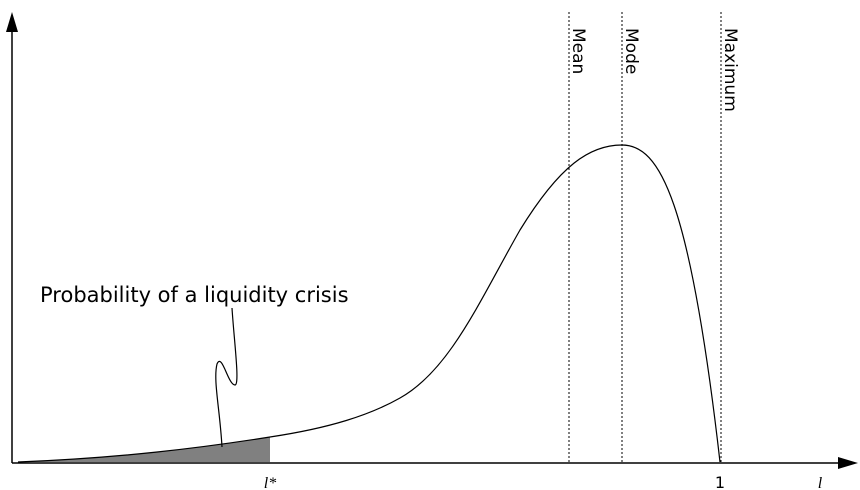  Describe the element at coordinates (820, 482) in the screenshot. I see `variable-label: l` at that location.